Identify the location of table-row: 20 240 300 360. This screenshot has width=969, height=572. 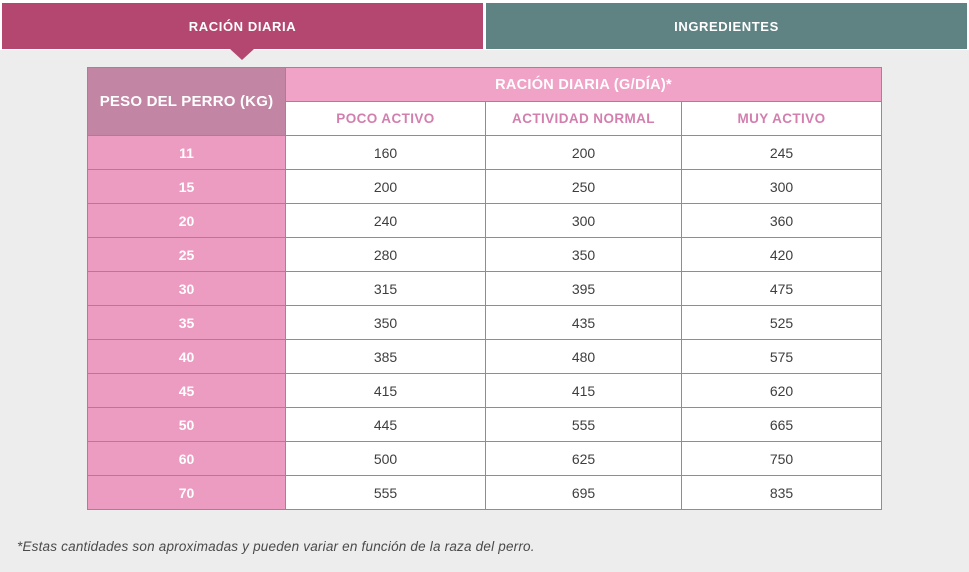
(484, 220).